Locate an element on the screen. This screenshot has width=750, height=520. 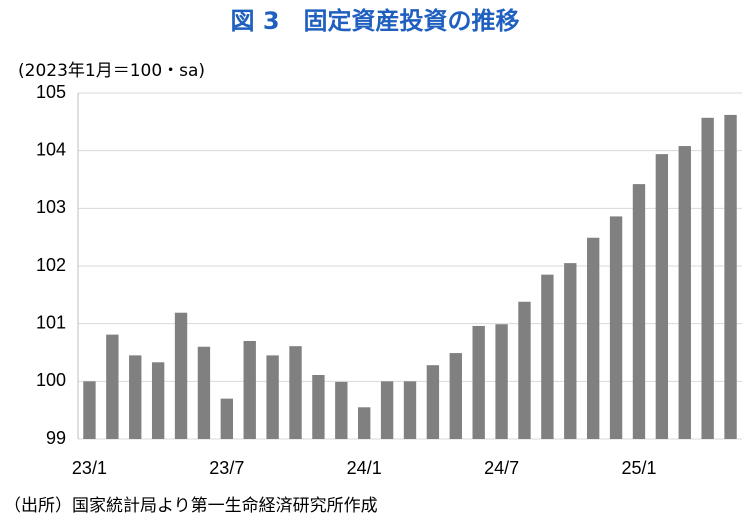
x-tick-label: 23/1 is located at coordinates (89, 468).